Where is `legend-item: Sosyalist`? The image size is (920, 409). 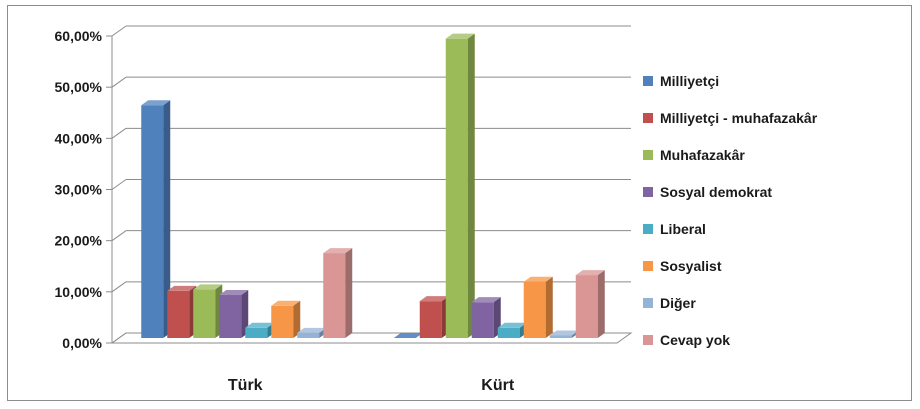 legend-item: Sosyalist is located at coordinates (682, 266).